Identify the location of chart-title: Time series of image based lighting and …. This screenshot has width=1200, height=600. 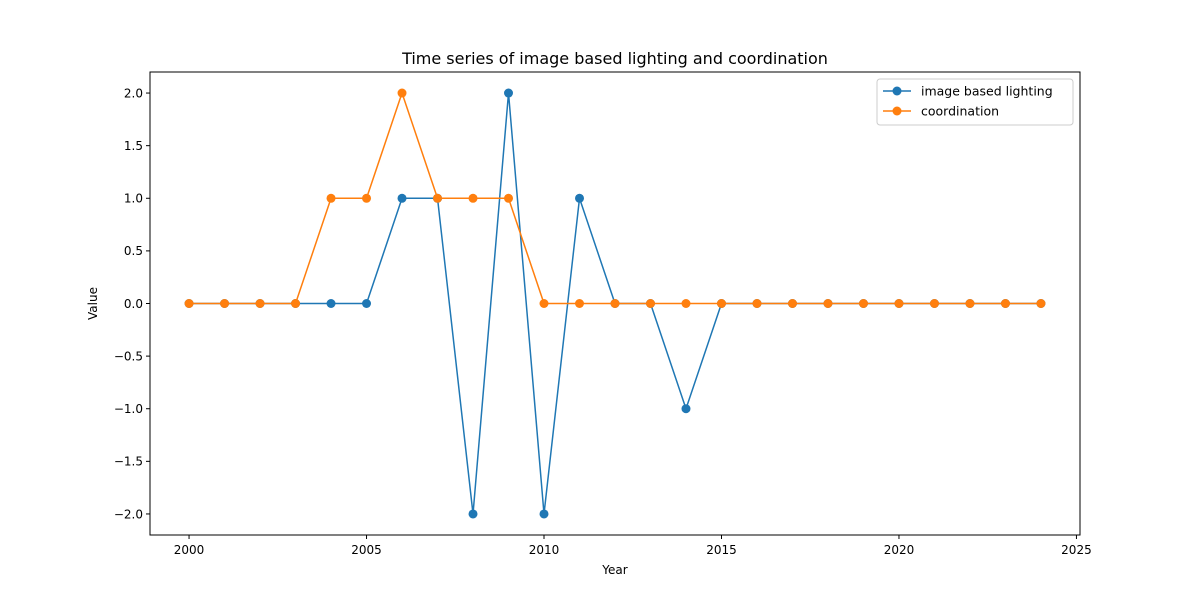
(614, 58).